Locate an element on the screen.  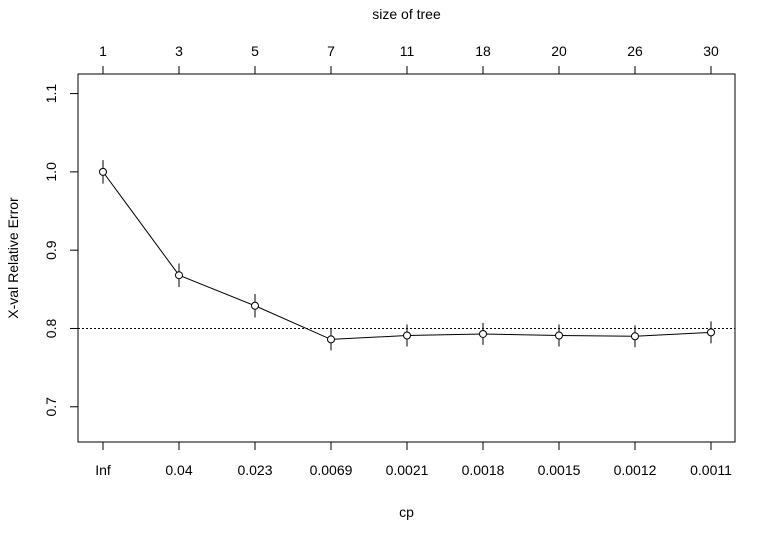
y-axis-label: X-val Relative Error is located at coordinates (13, 258).